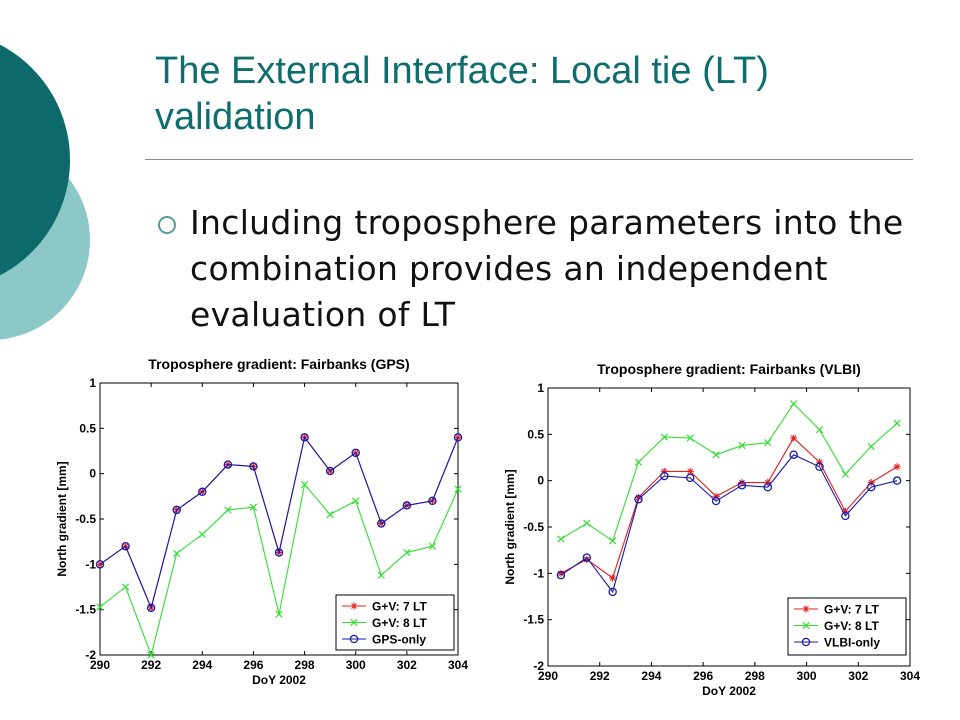 Image resolution: width=960 pixels, height=720 pixels. What do you see at coordinates (858, 676) in the screenshot?
I see `x-tick-label: 302` at bounding box center [858, 676].